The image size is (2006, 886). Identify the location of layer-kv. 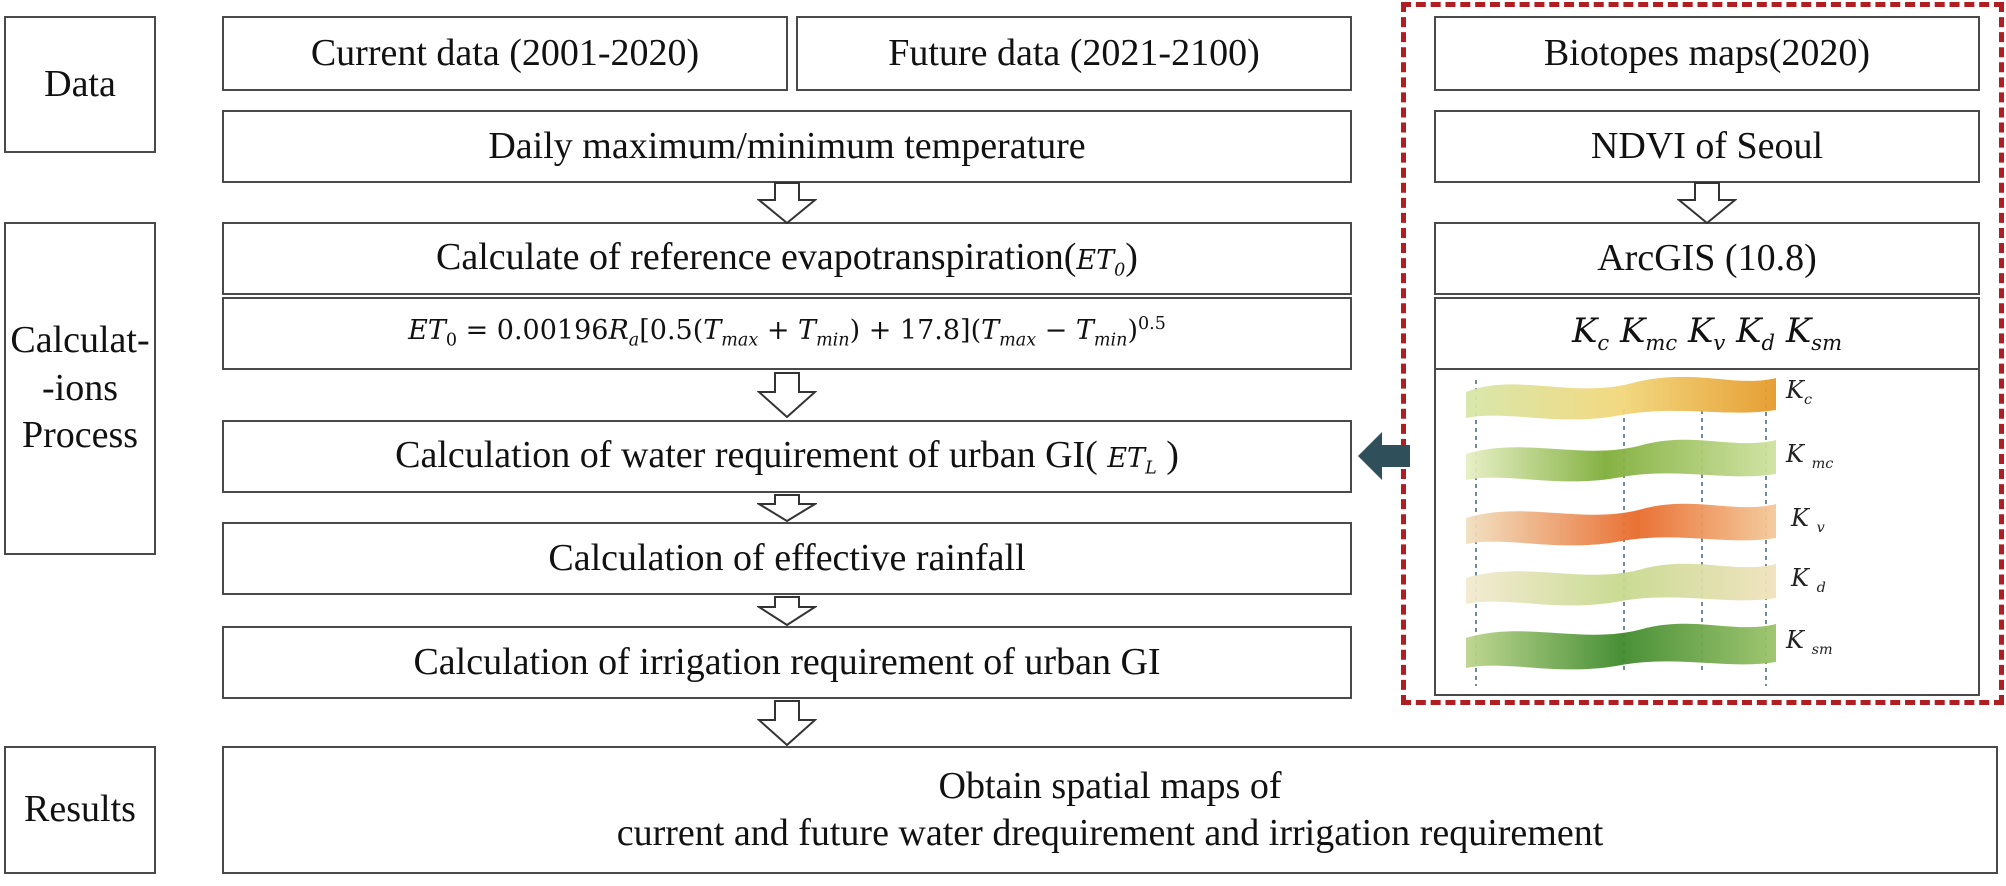
(1621, 524).